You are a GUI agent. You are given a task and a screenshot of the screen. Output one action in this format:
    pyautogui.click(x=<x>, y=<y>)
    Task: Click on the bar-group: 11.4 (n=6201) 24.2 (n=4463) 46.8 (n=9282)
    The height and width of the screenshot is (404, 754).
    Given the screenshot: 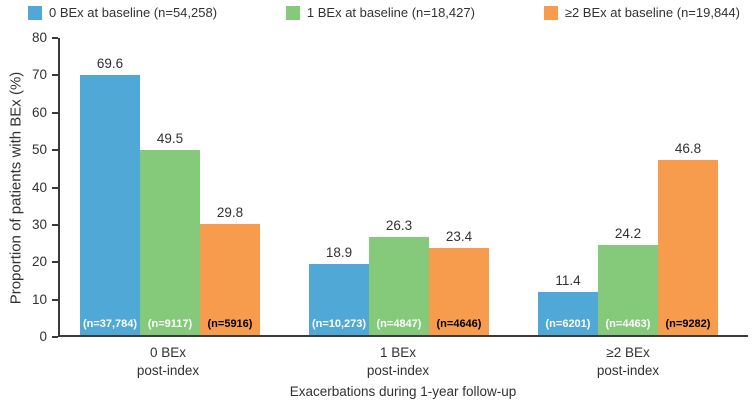 What is the action you would take?
    pyautogui.click(x=628, y=238)
    